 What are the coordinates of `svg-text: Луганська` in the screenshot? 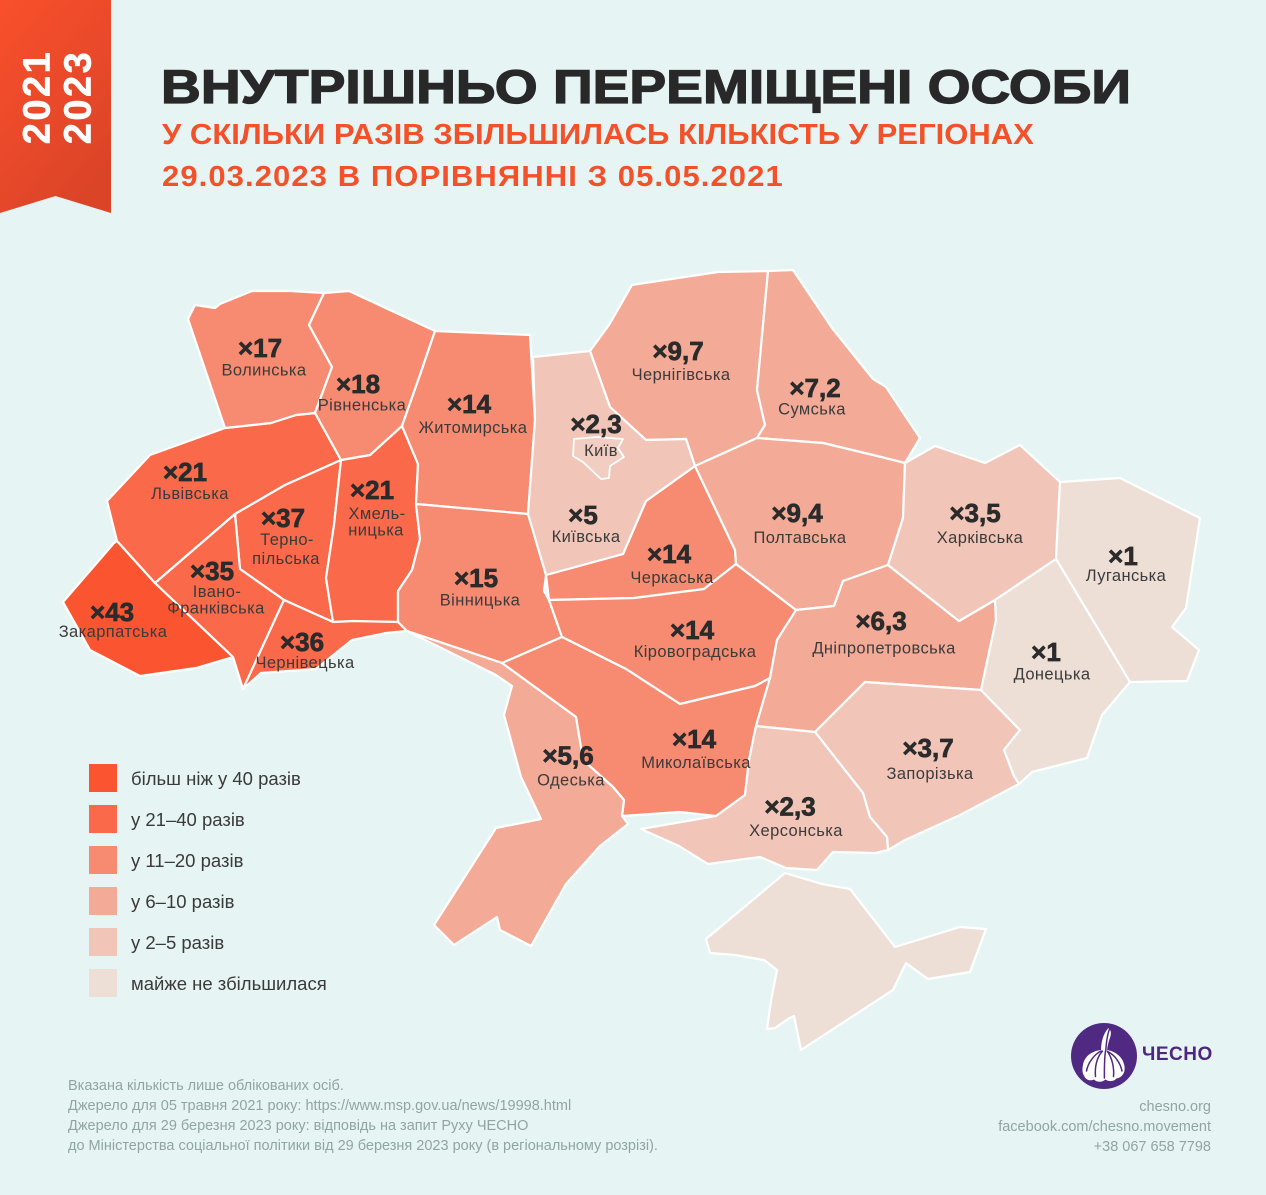 It's located at (1126, 576).